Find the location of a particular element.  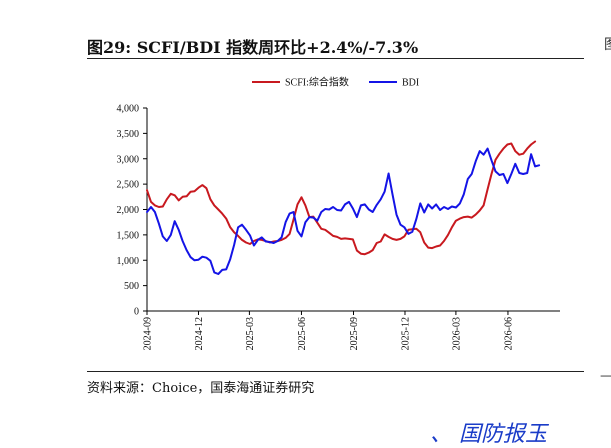

x-tick-label: 2025-03 is located at coordinates (250, 333).